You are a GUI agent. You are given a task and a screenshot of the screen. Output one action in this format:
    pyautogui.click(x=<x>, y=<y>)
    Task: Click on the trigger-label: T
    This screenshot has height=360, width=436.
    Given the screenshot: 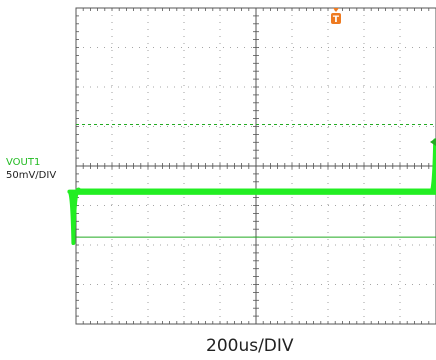 What is the action you would take?
    pyautogui.click(x=336, y=20)
    